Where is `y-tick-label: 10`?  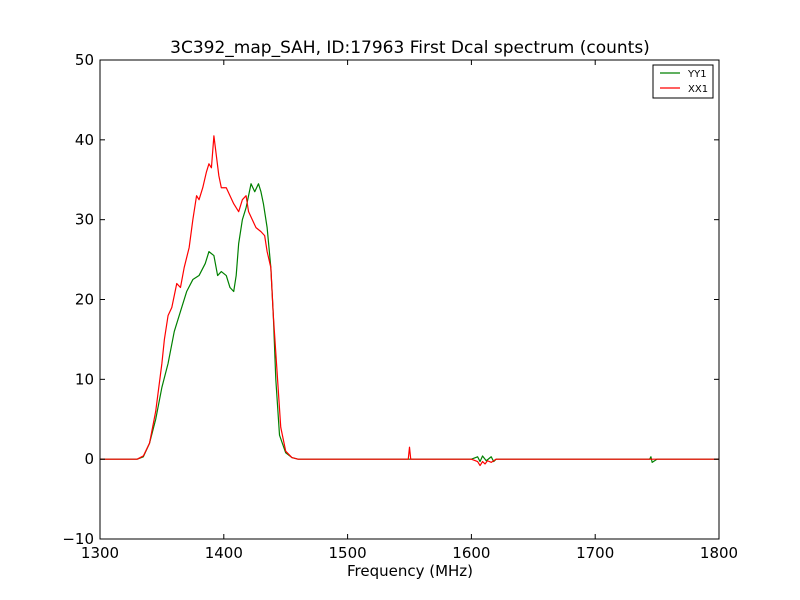
y-tick-label: 10 is located at coordinates (84, 379).